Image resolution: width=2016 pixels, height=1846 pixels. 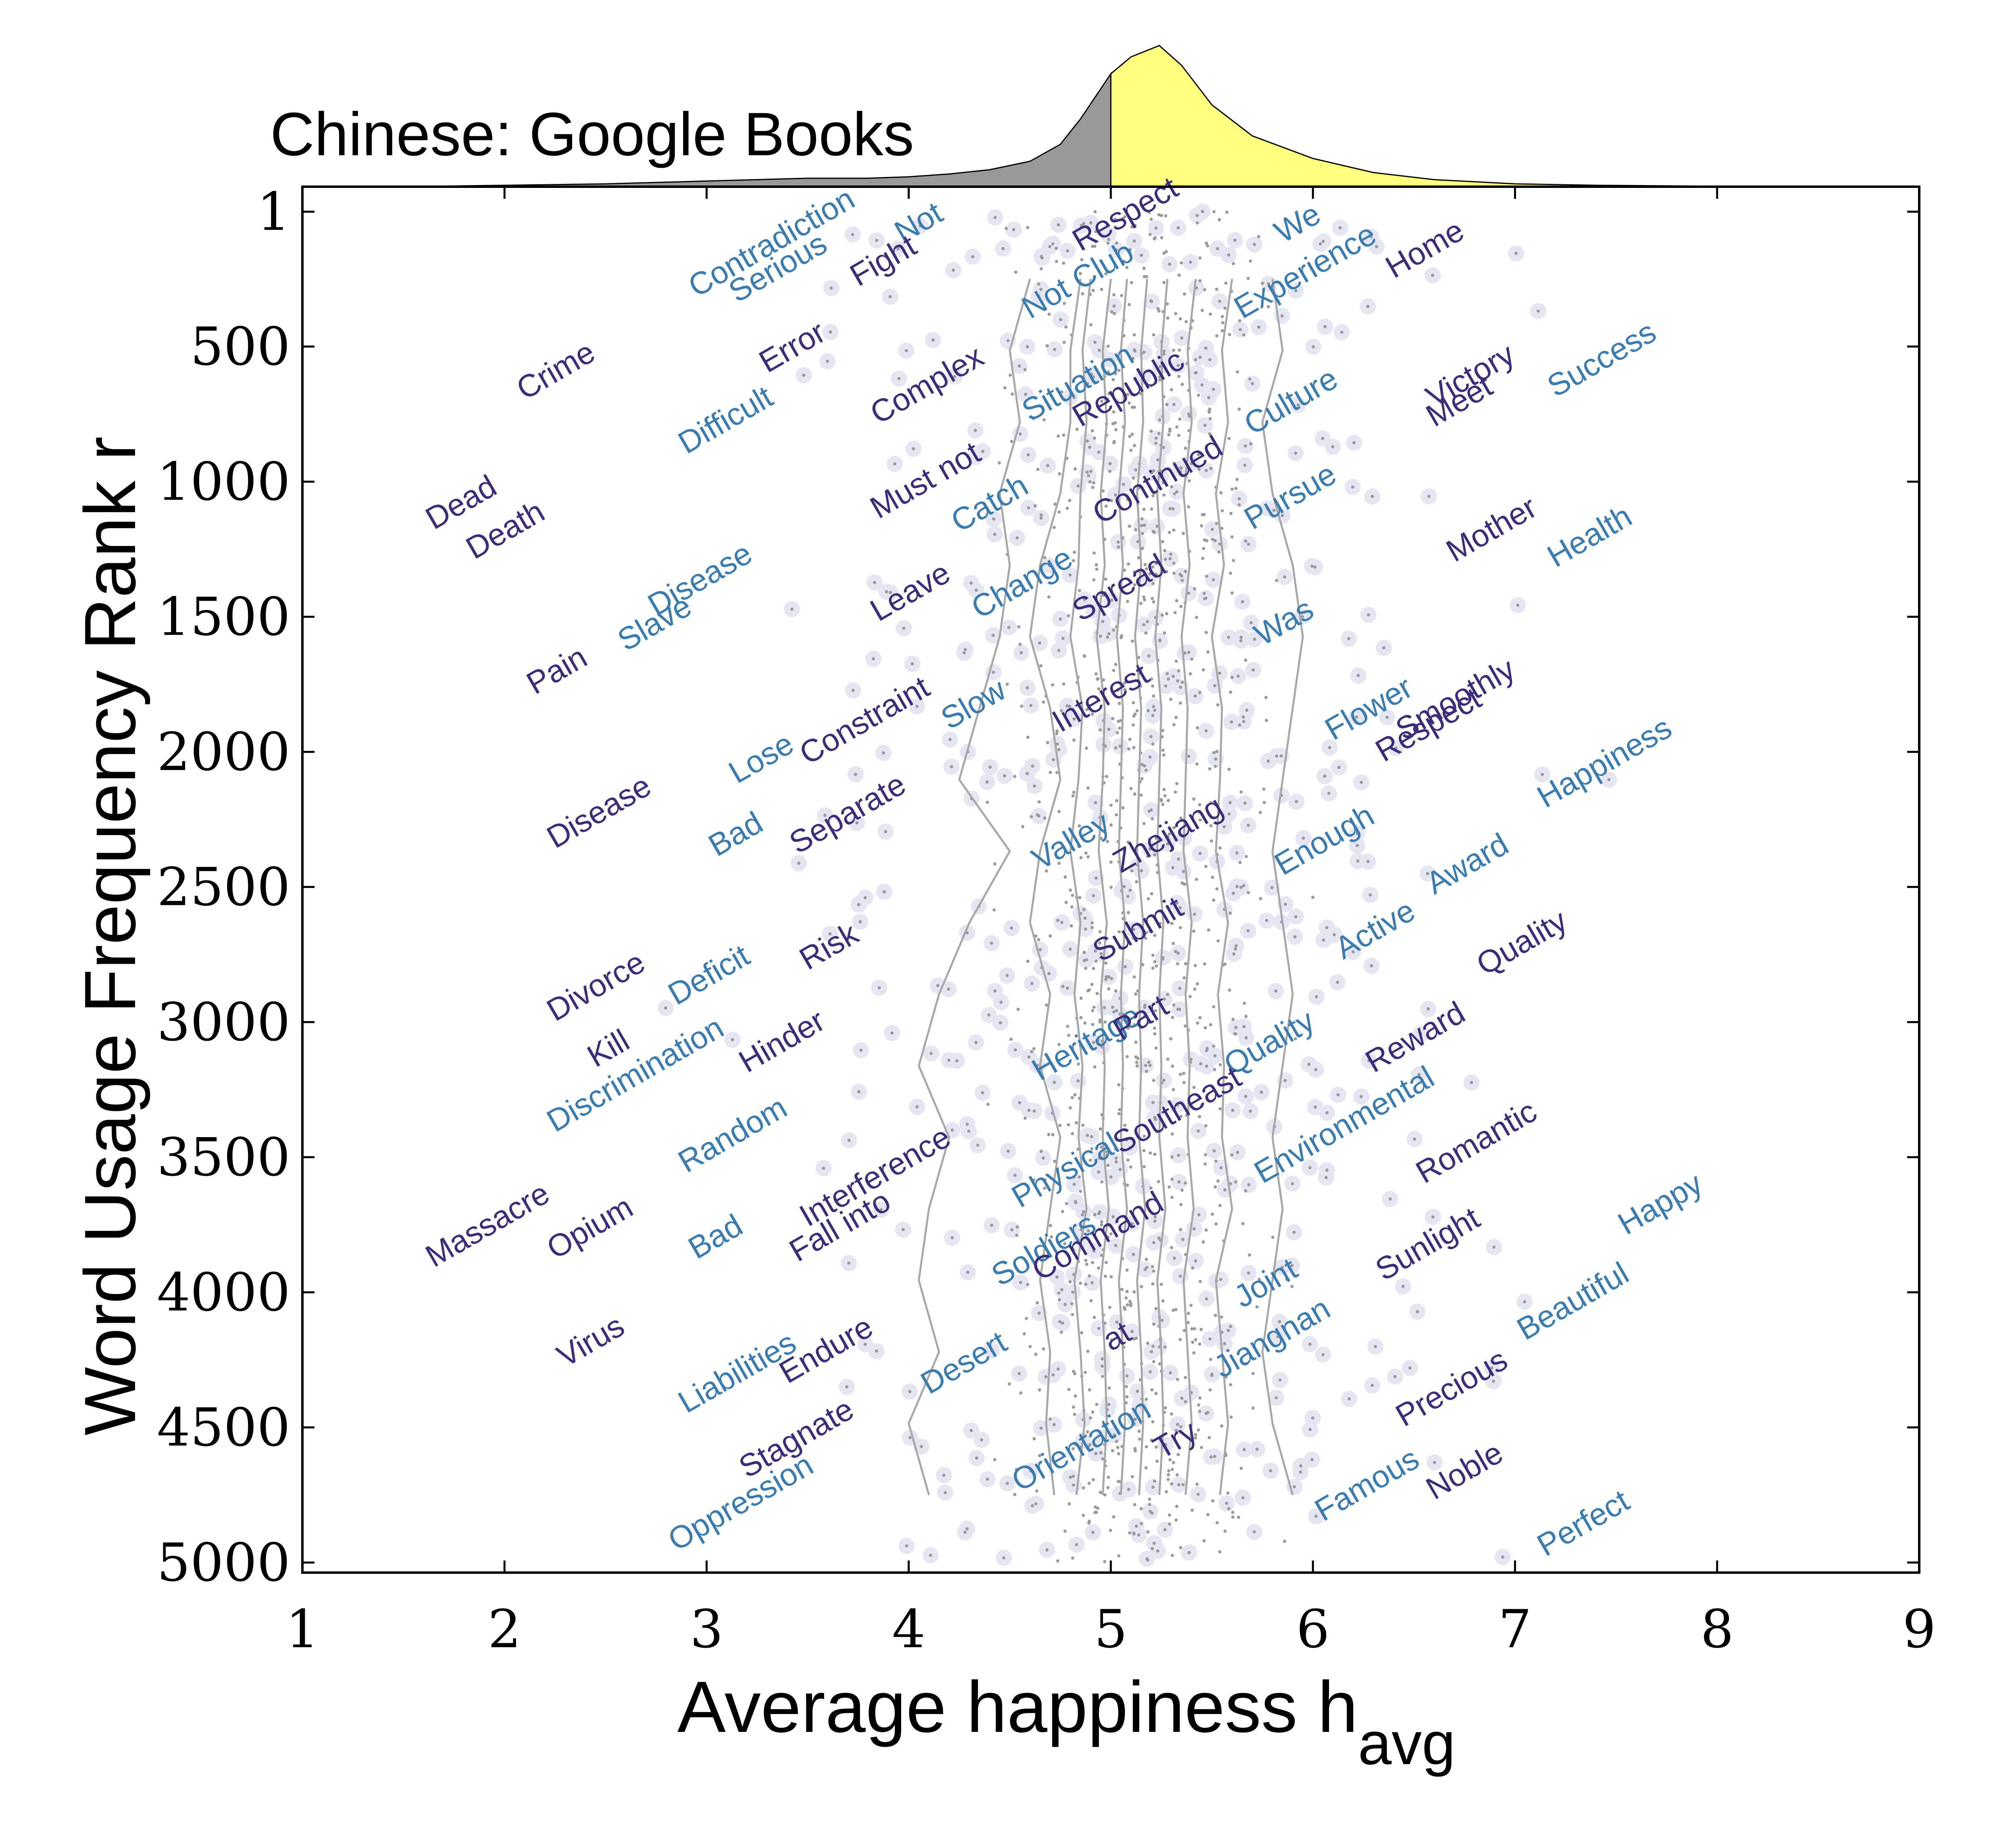 I want to click on chart-title: Chinese: Google Books, so click(x=592, y=134).